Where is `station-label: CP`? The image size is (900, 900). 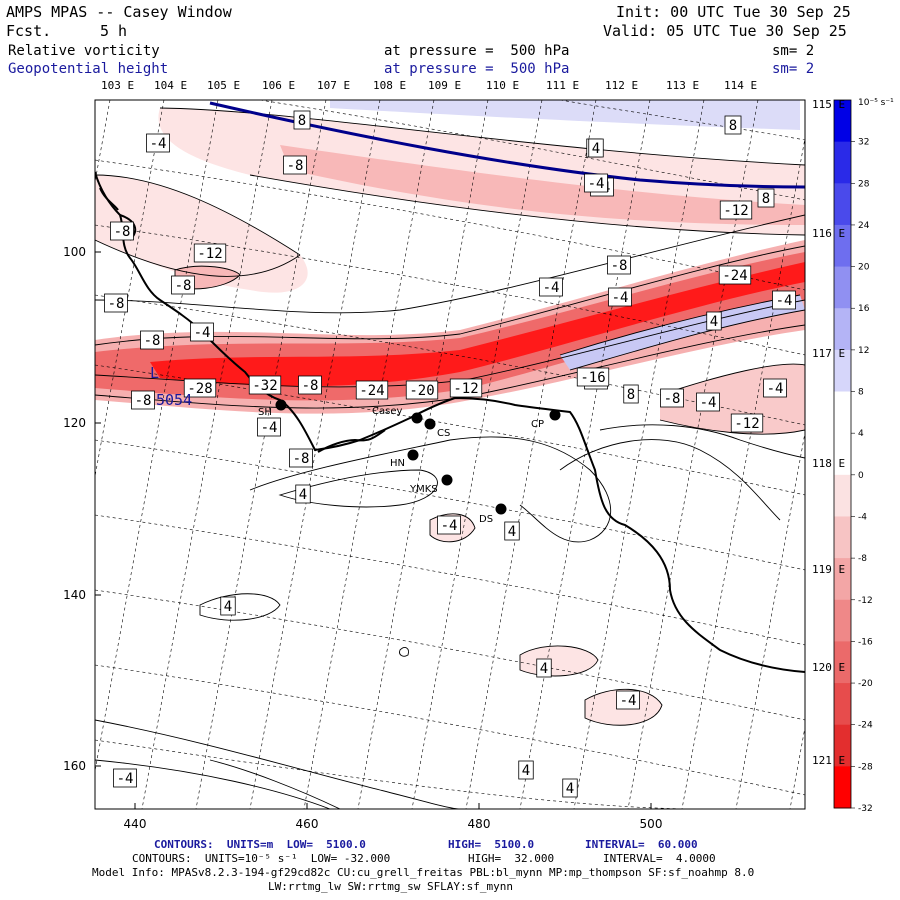 station-label: CP is located at coordinates (537, 424).